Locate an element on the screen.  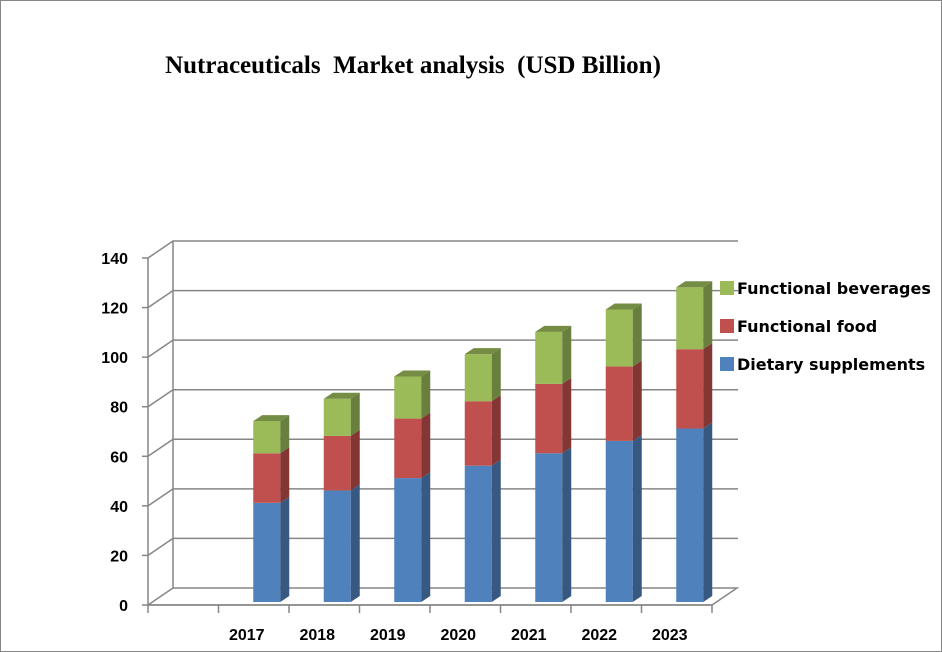
x-tick-label: 2020 is located at coordinates (458, 635).